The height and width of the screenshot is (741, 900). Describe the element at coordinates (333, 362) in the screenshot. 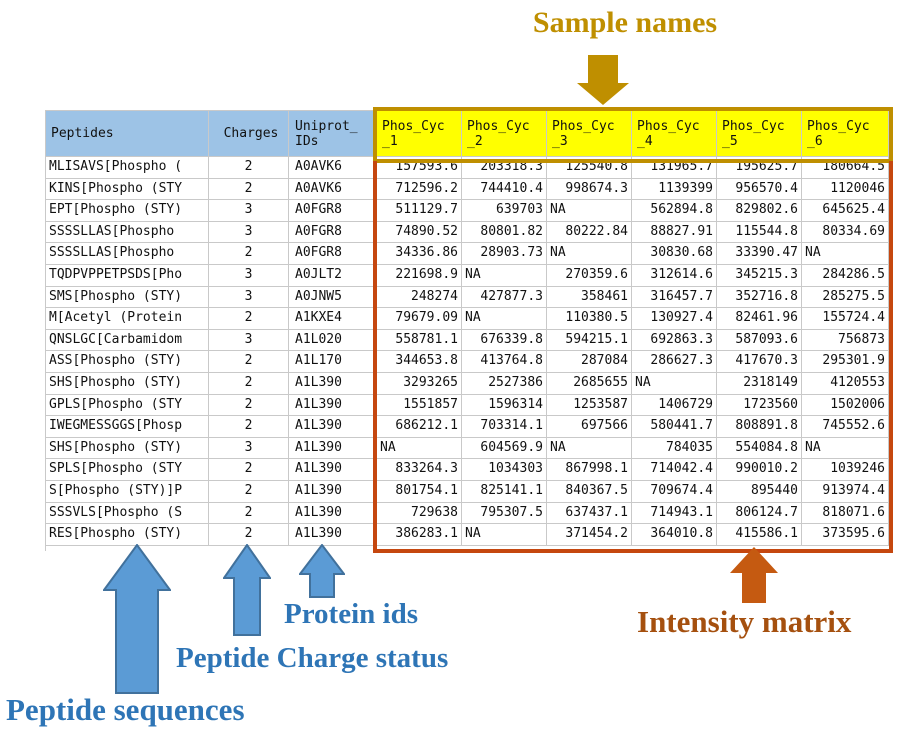

I see `uniprot-cell: A1L170` at that location.